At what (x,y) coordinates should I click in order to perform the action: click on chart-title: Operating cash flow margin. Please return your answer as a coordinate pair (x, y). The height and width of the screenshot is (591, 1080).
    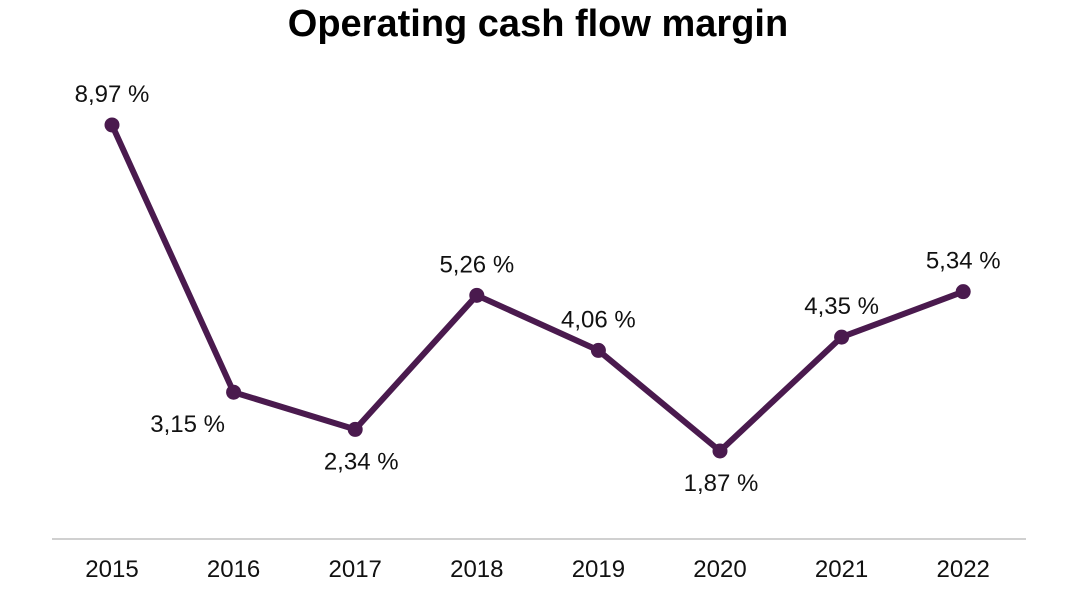
    Looking at the image, I should click on (538, 24).